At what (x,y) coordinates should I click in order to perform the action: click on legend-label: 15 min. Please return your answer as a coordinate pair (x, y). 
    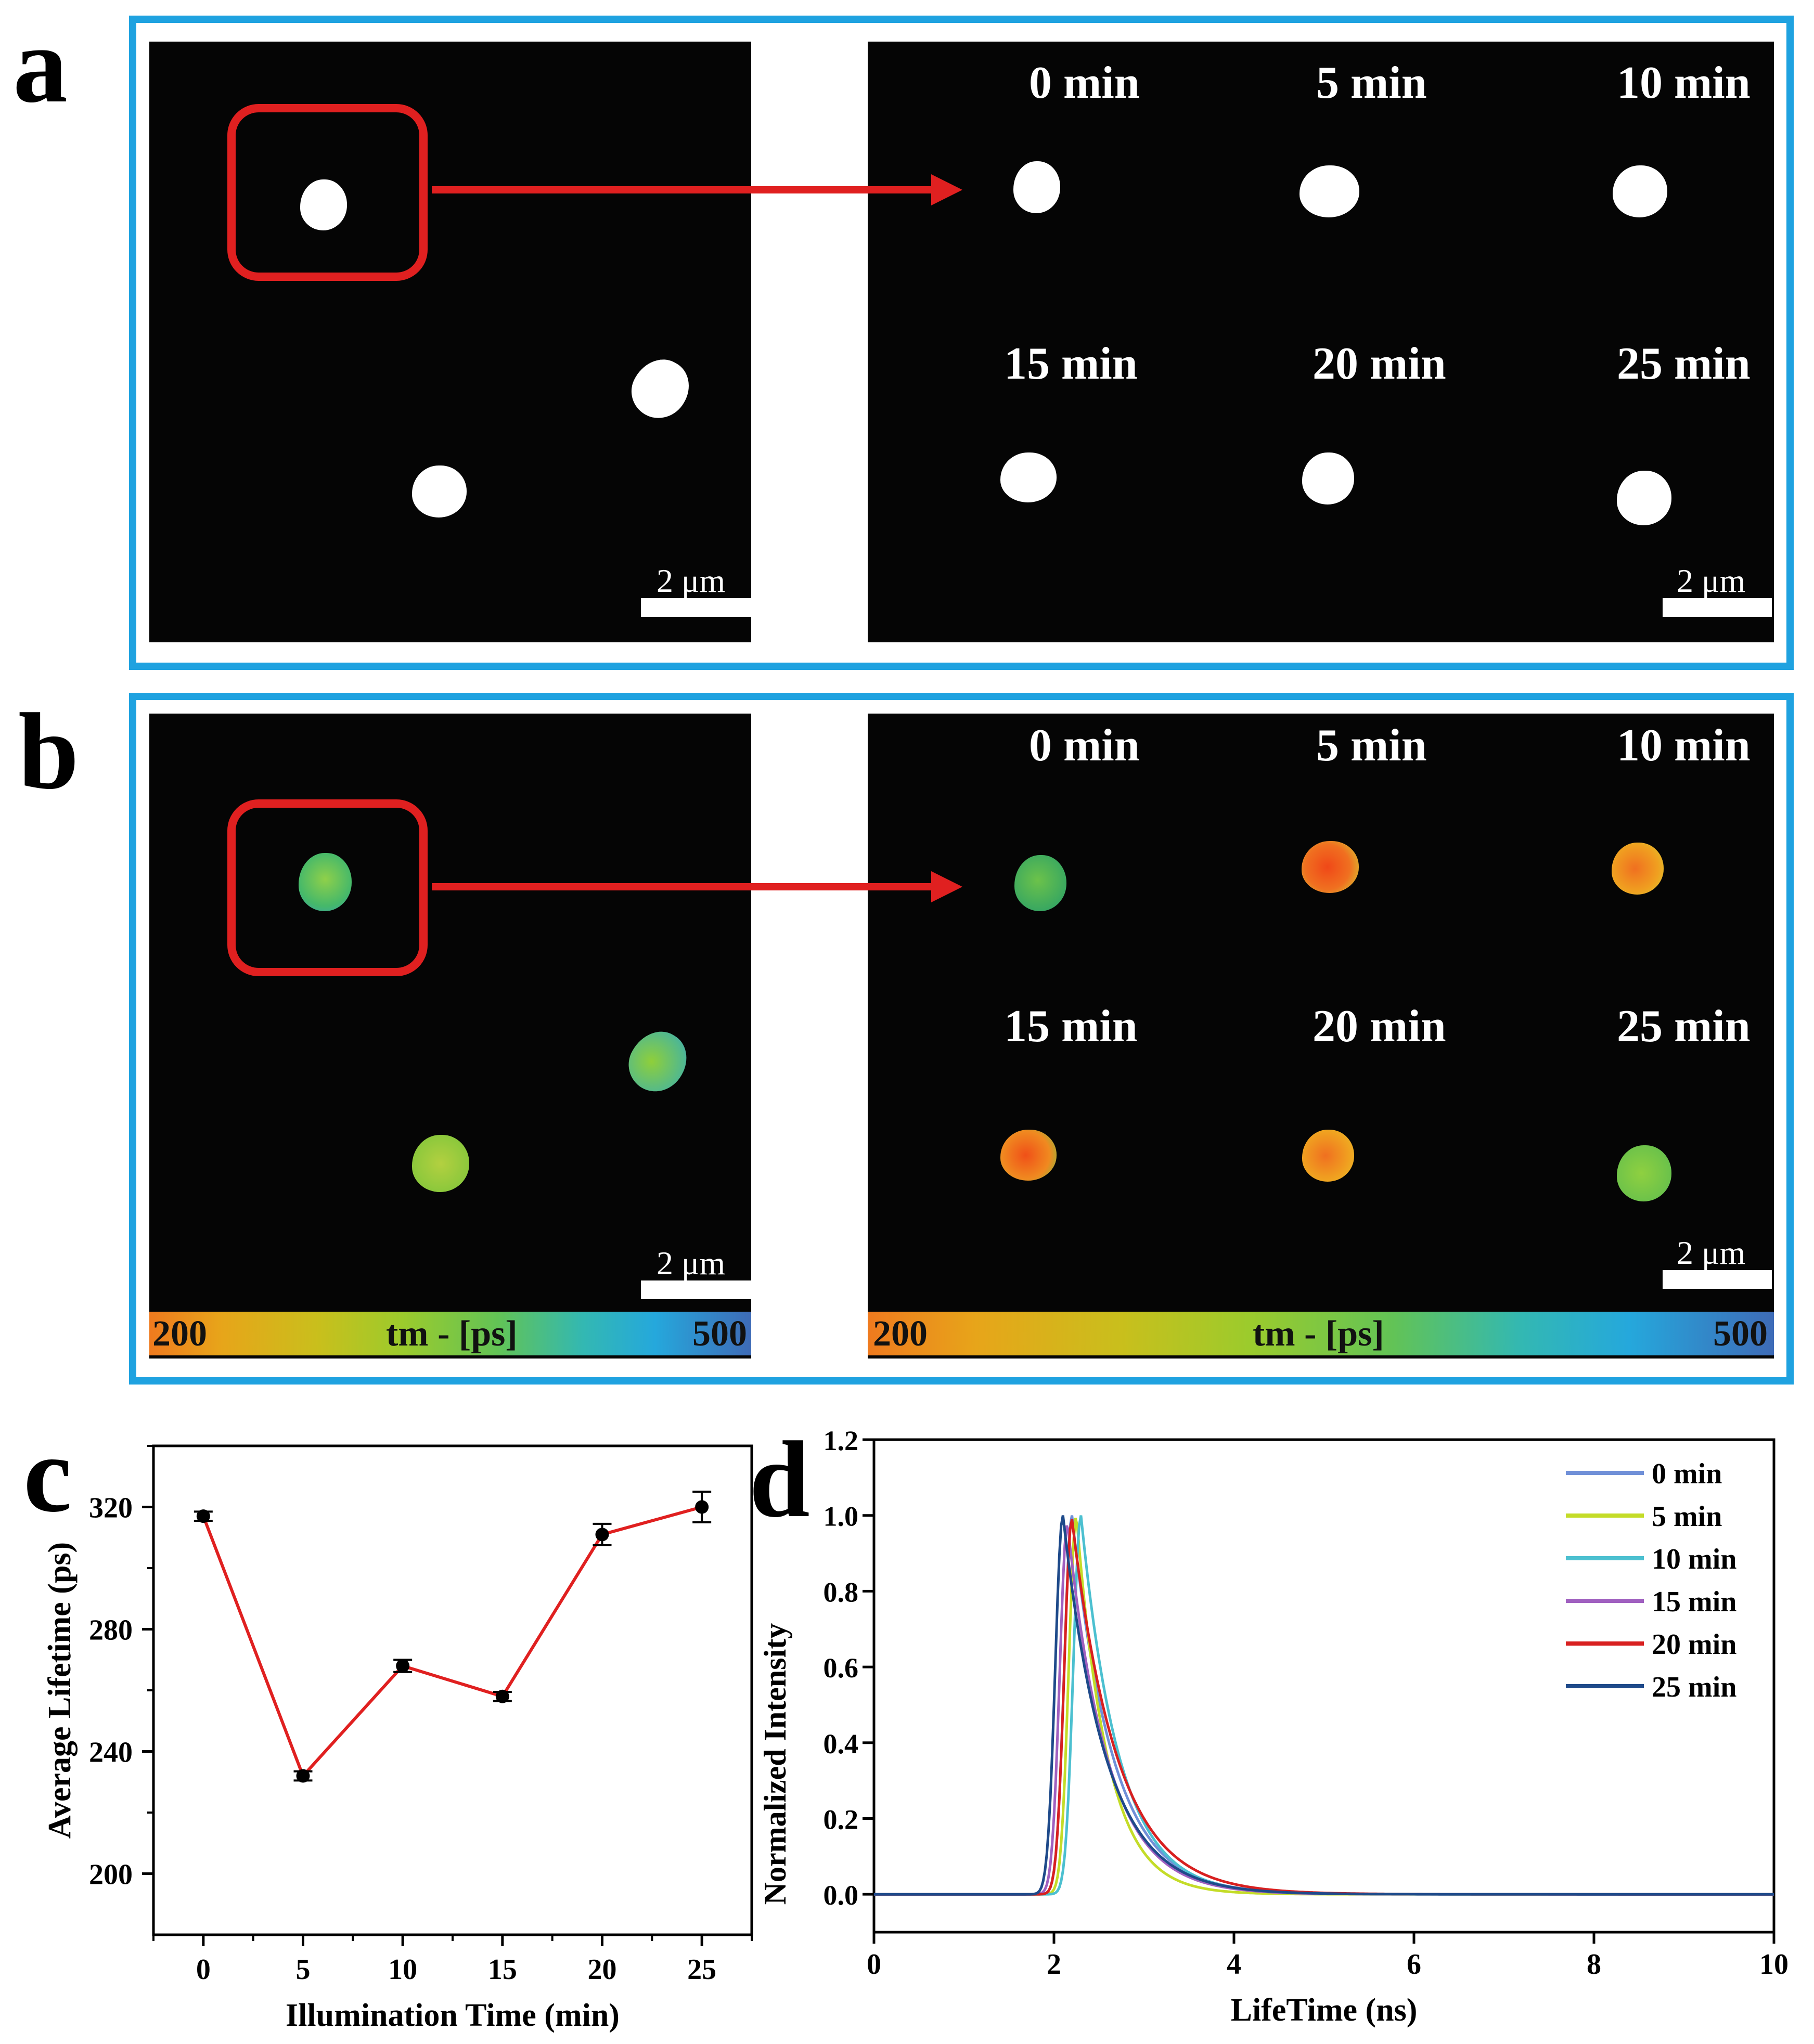
    Looking at the image, I should click on (1694, 1602).